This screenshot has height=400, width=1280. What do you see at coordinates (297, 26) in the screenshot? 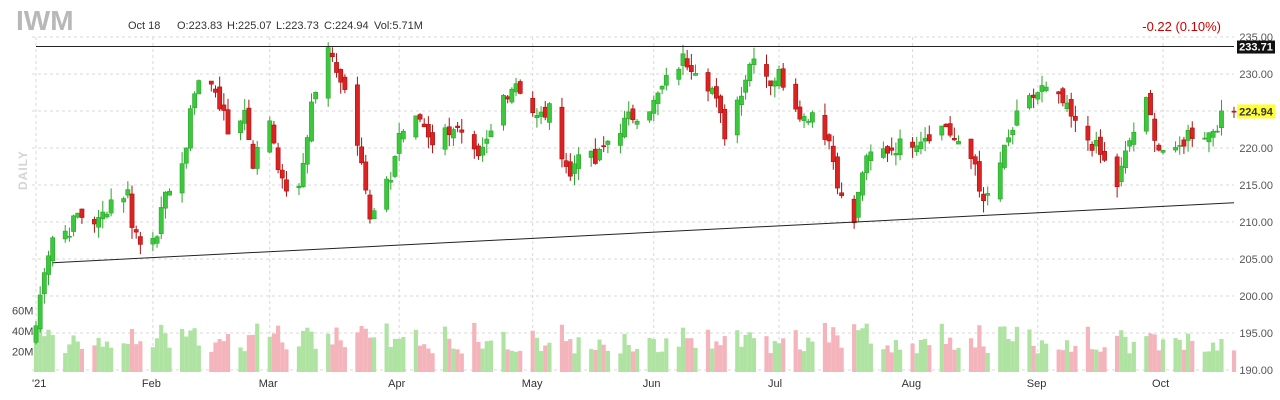
I see `quote-low: L:223.73` at bounding box center [297, 26].